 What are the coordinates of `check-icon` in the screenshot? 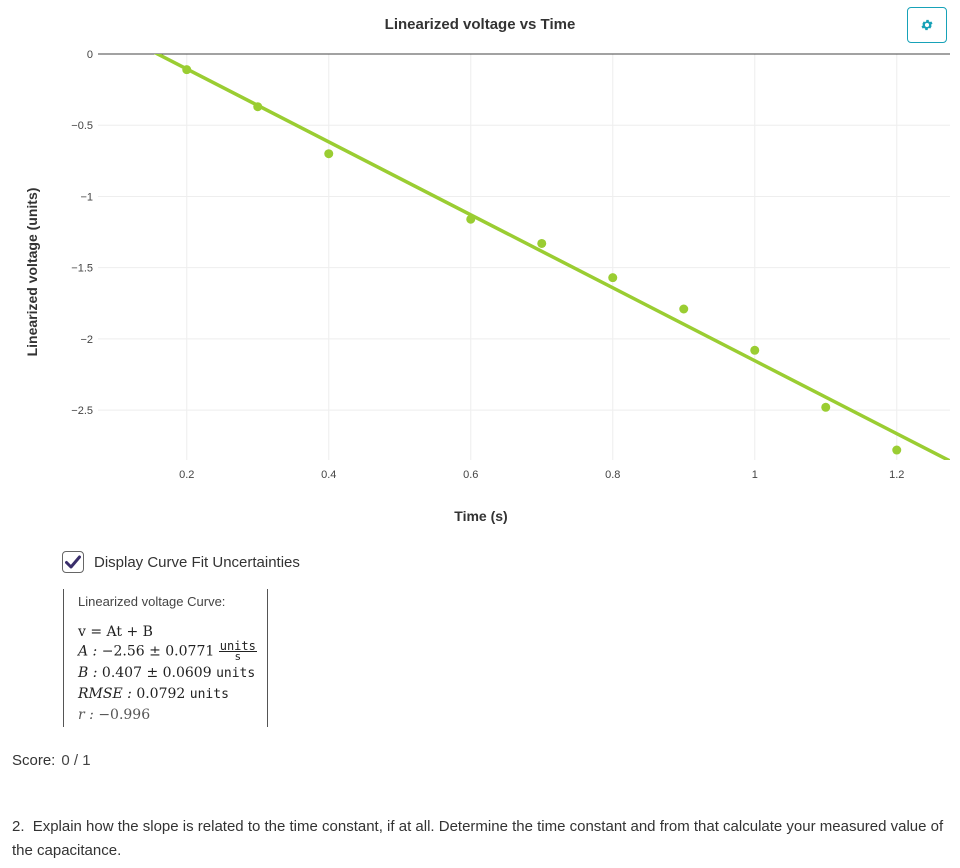 It's located at (73, 562).